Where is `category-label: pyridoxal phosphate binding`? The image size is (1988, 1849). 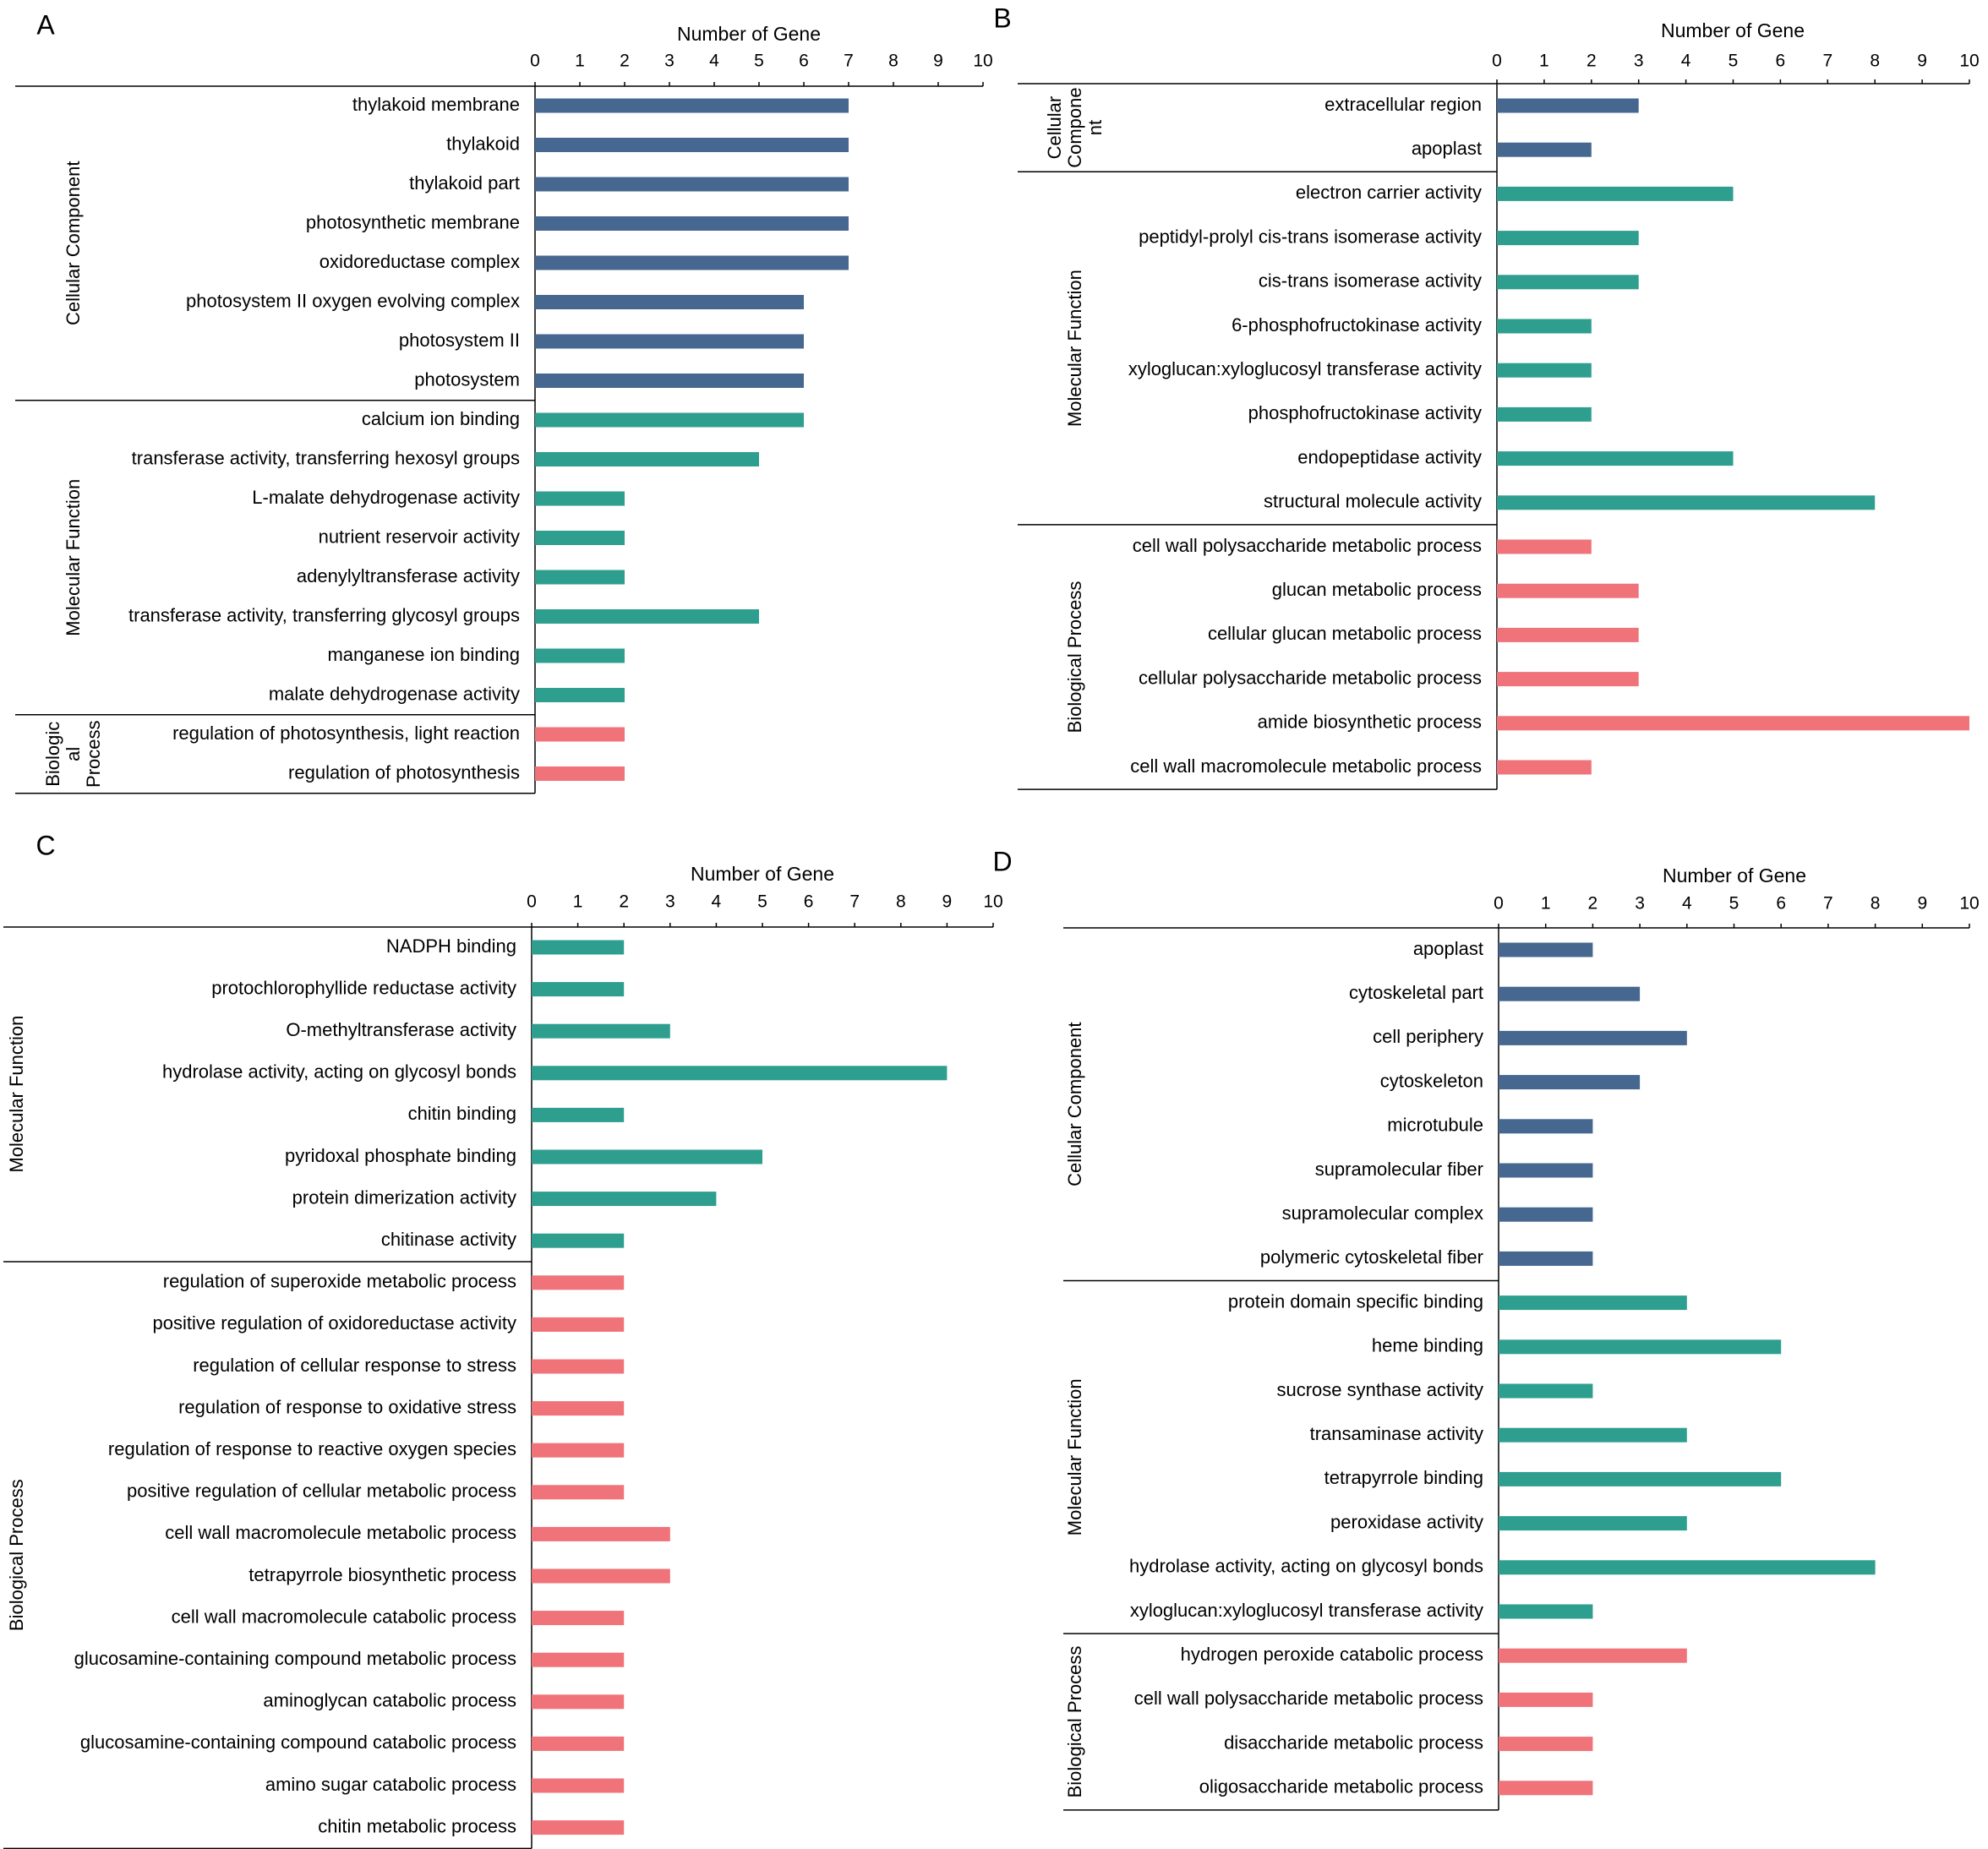
category-label: pyridoxal phosphate binding is located at coordinates (400, 1155).